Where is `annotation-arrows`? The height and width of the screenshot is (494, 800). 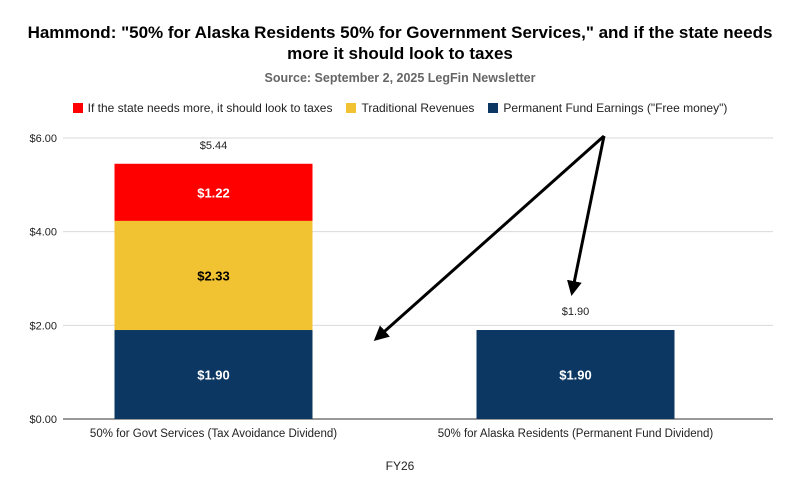
annotation-arrows is located at coordinates (489, 237).